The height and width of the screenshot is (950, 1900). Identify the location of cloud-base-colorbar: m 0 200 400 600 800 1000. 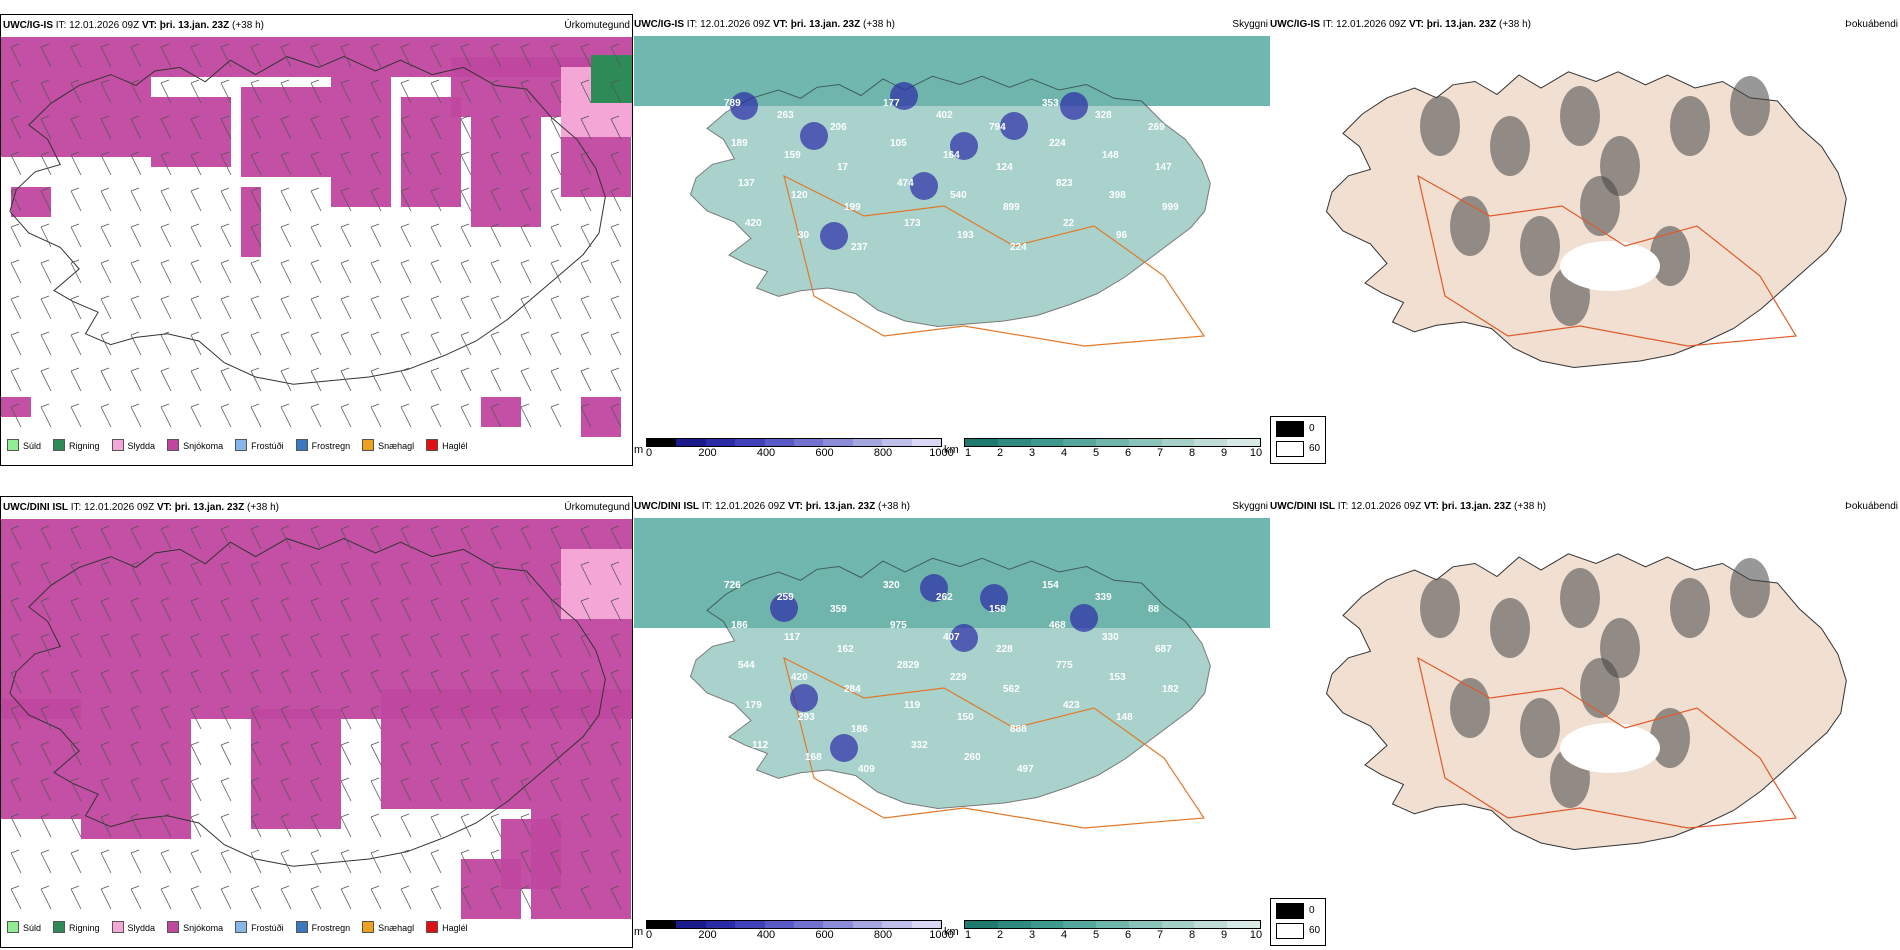
(794, 932).